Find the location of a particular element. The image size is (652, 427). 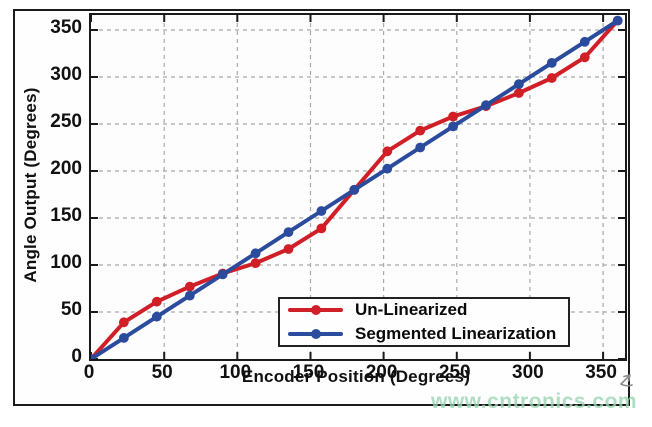

y-tick-label: 100 is located at coordinates (66, 262).